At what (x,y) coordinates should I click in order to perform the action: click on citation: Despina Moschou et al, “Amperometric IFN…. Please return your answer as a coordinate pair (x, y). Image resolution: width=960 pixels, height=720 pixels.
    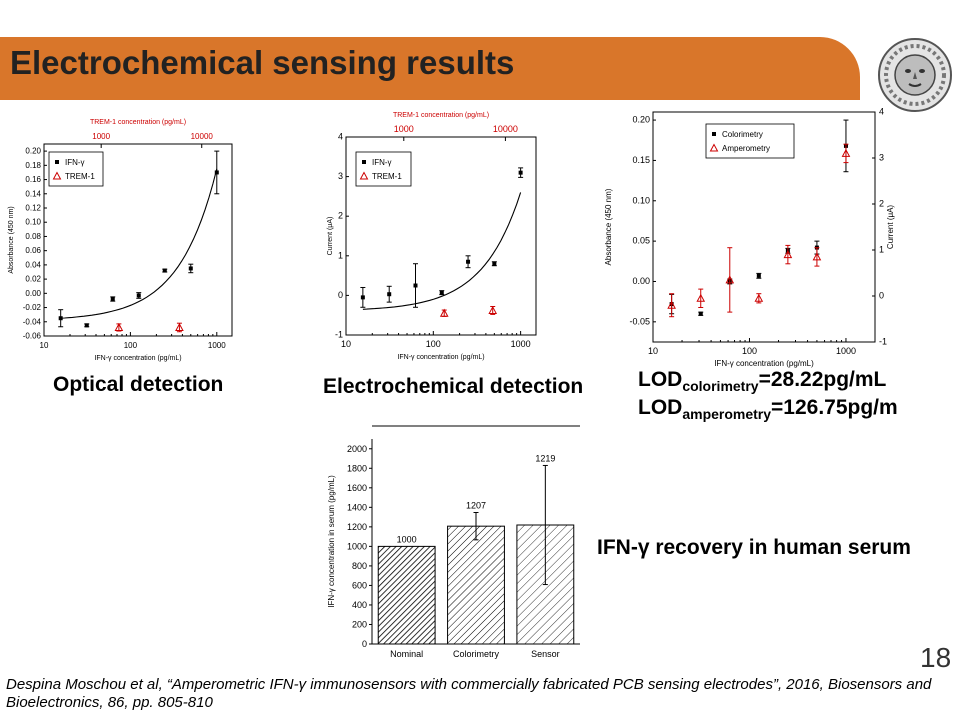
    Looking at the image, I should click on (469, 693).